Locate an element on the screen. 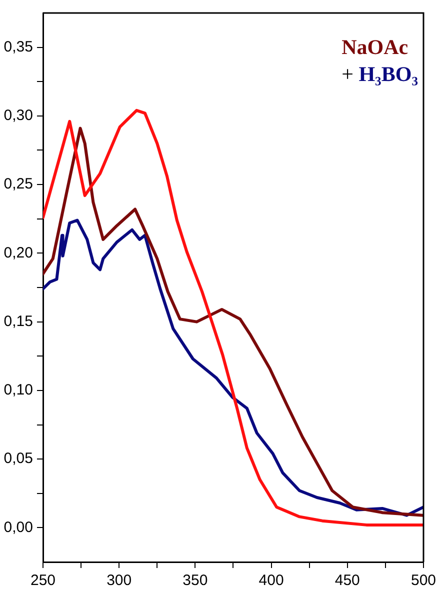 The height and width of the screenshot is (600, 440). x-tick-label: 250 is located at coordinates (43, 581).